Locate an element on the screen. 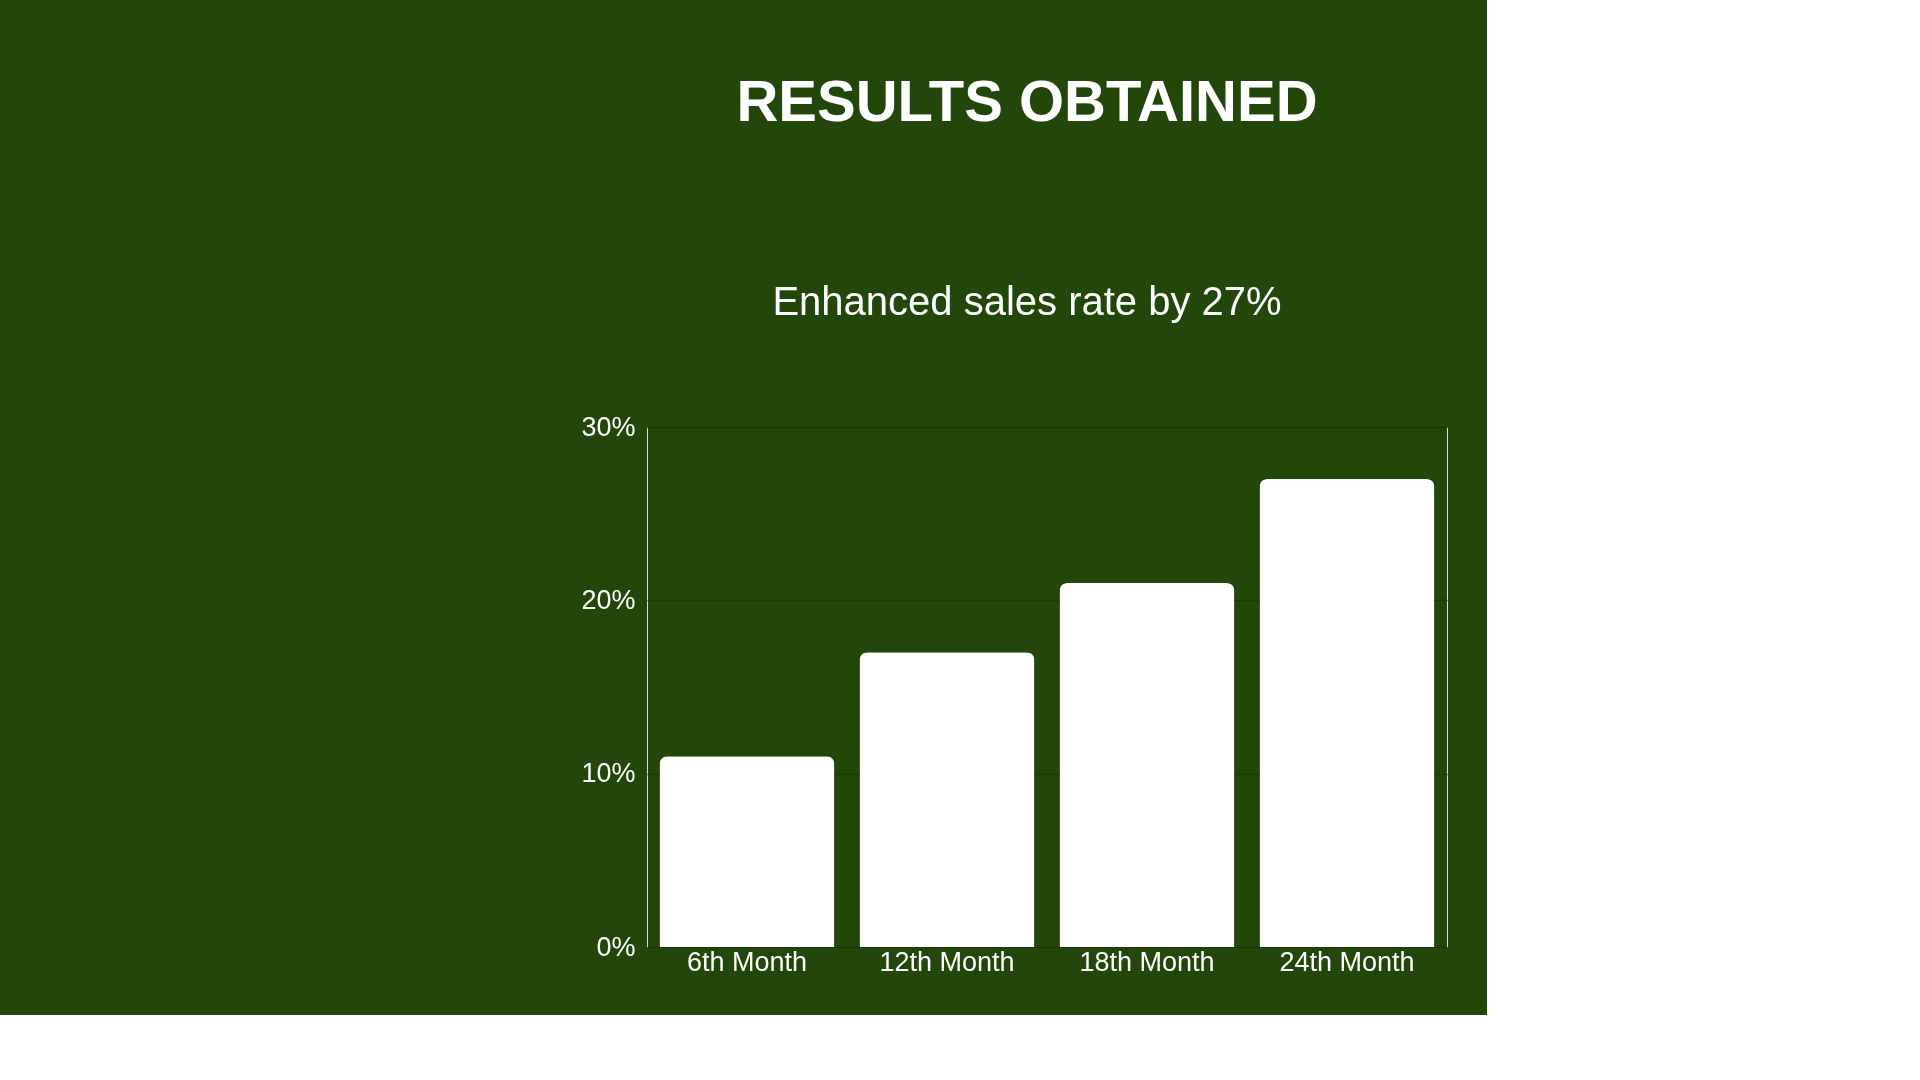  x-tick-label: 6th Month is located at coordinates (747, 961).